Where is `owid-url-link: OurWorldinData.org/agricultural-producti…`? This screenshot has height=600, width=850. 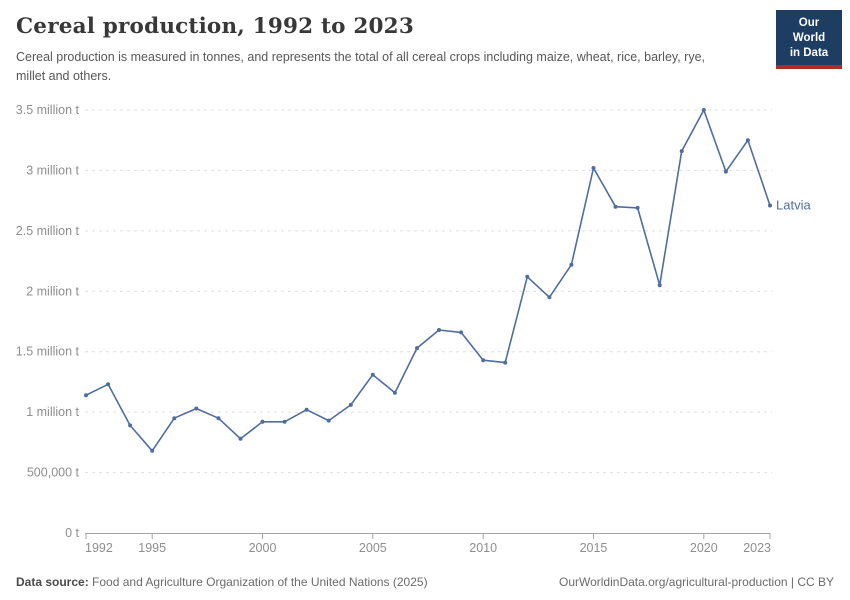 owid-url-link: OurWorldinData.org/agricultural-producti… is located at coordinates (696, 582).